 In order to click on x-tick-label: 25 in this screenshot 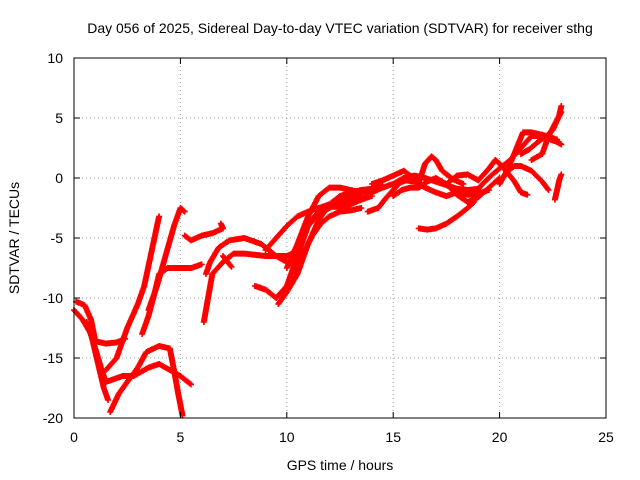, I will do `click(606, 437)`.